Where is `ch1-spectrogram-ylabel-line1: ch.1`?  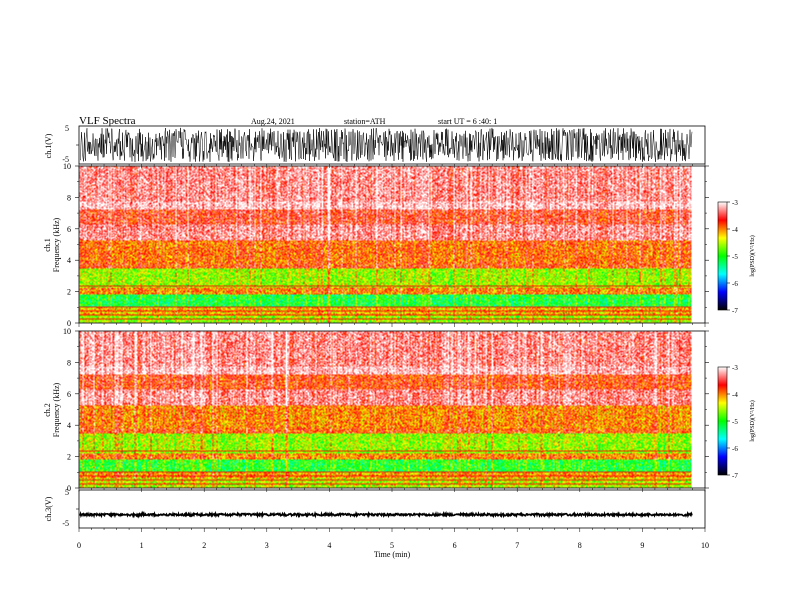 ch1-spectrogram-ylabel-line1: ch.1 is located at coordinates (47, 245).